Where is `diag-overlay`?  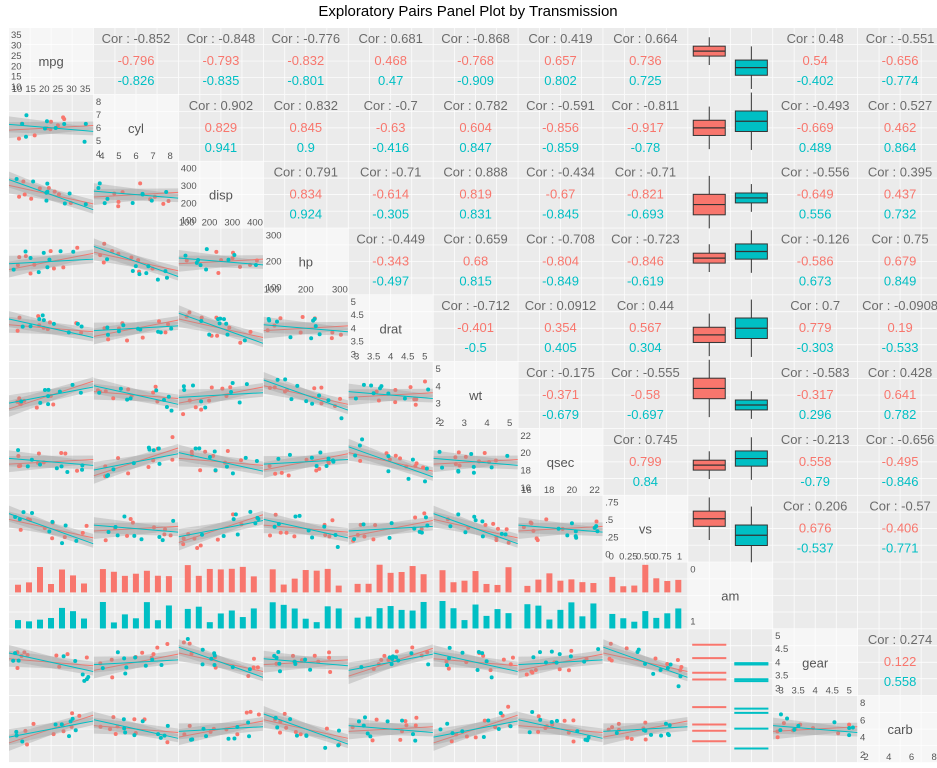 diag-overlay is located at coordinates (645, 528).